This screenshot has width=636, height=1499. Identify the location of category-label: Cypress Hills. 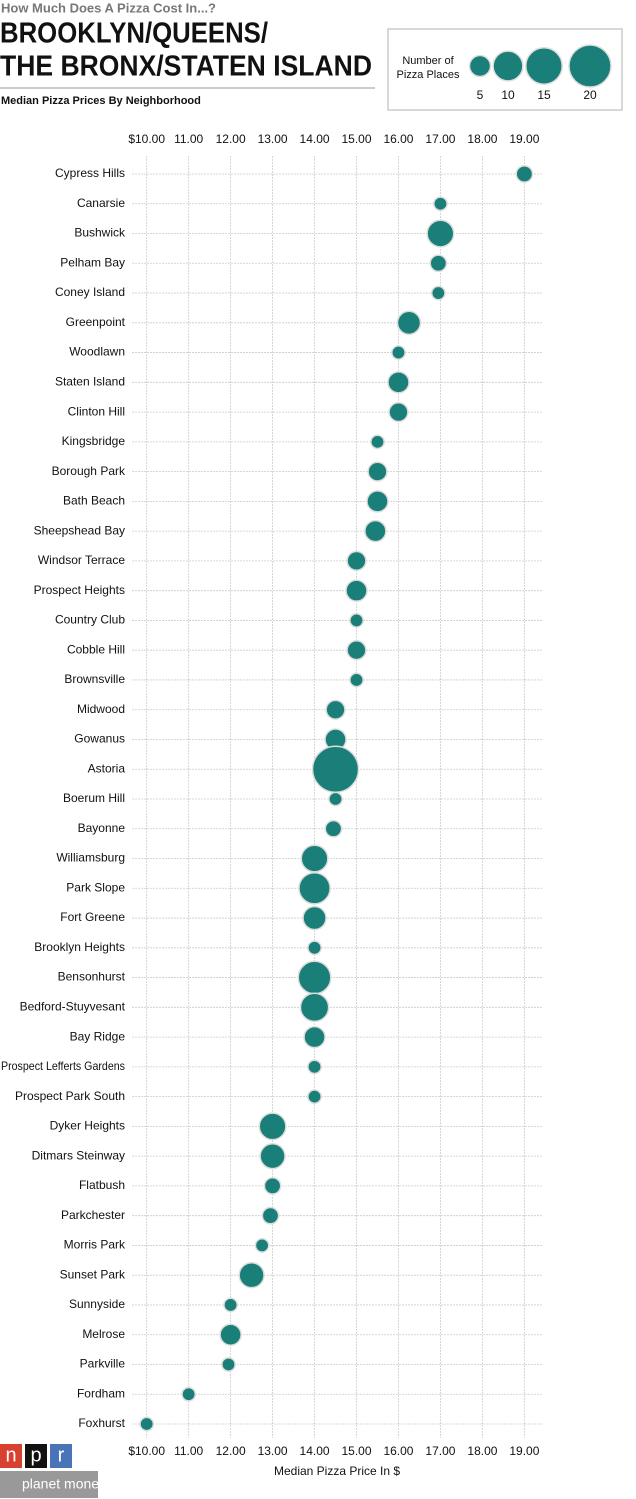
(90, 173).